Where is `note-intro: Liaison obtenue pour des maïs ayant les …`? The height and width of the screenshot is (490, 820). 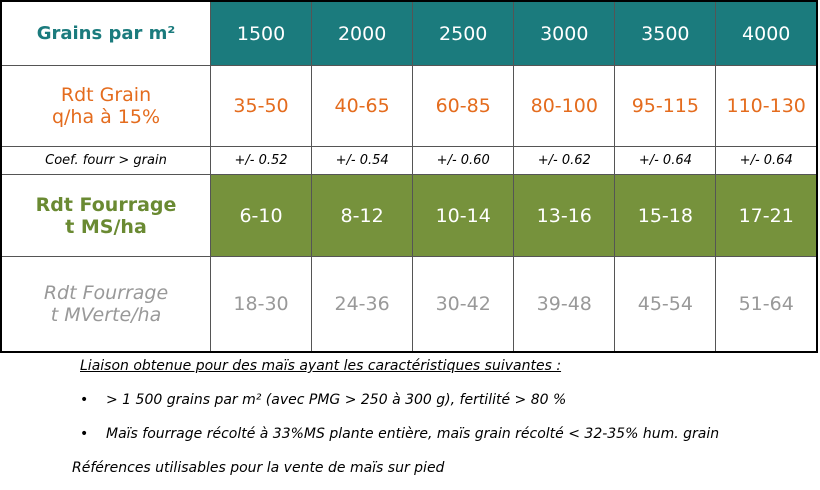
note-intro: Liaison obtenue pour des maïs ayant les … is located at coordinates (395, 369).